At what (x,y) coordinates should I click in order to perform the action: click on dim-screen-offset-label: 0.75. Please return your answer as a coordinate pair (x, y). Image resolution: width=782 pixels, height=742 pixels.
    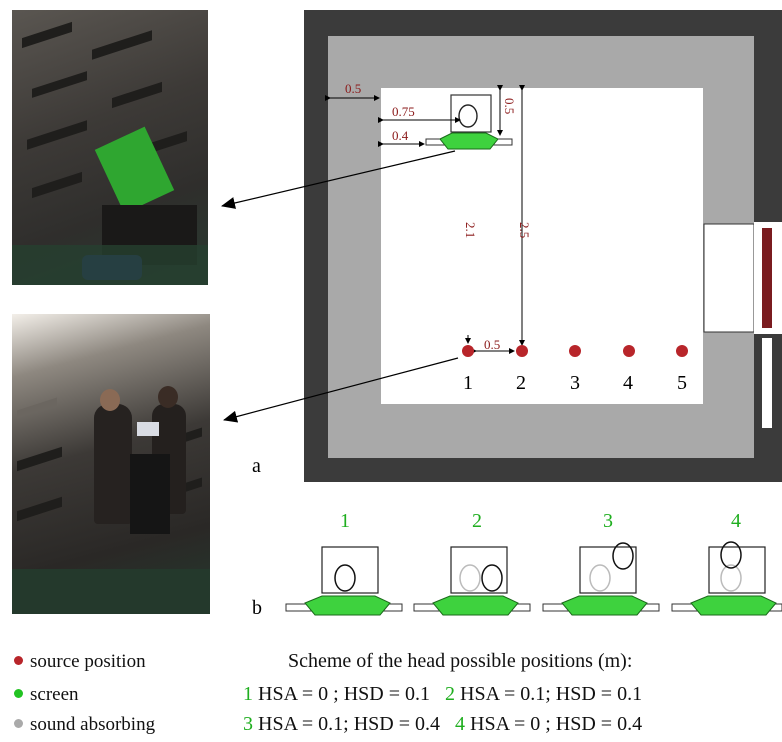
    Looking at the image, I should click on (403, 111).